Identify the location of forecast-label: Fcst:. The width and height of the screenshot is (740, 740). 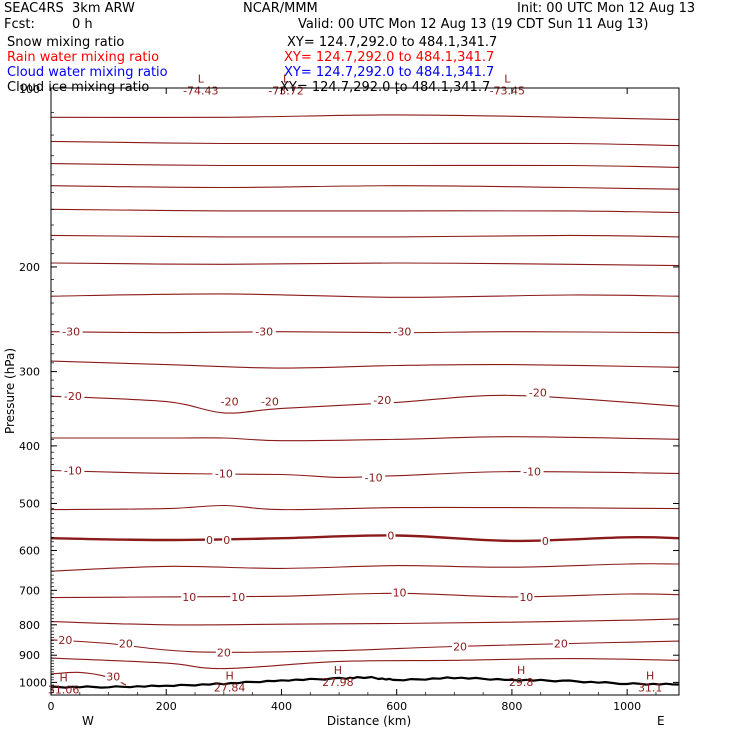
(19, 24).